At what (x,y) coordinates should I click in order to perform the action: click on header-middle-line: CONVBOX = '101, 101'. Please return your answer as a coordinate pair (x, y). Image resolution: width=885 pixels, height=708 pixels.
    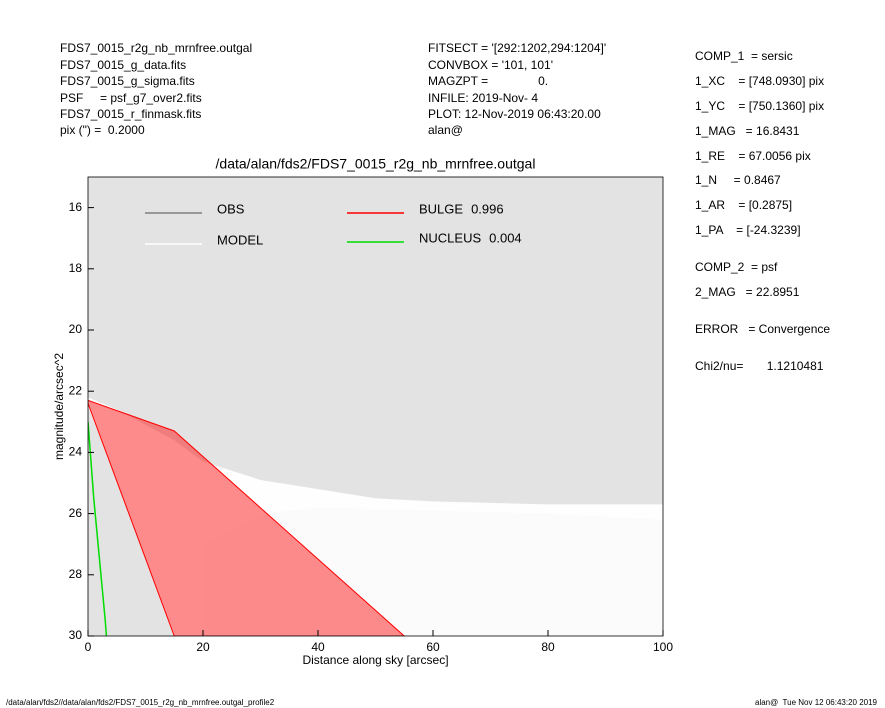
    Looking at the image, I should click on (490, 65).